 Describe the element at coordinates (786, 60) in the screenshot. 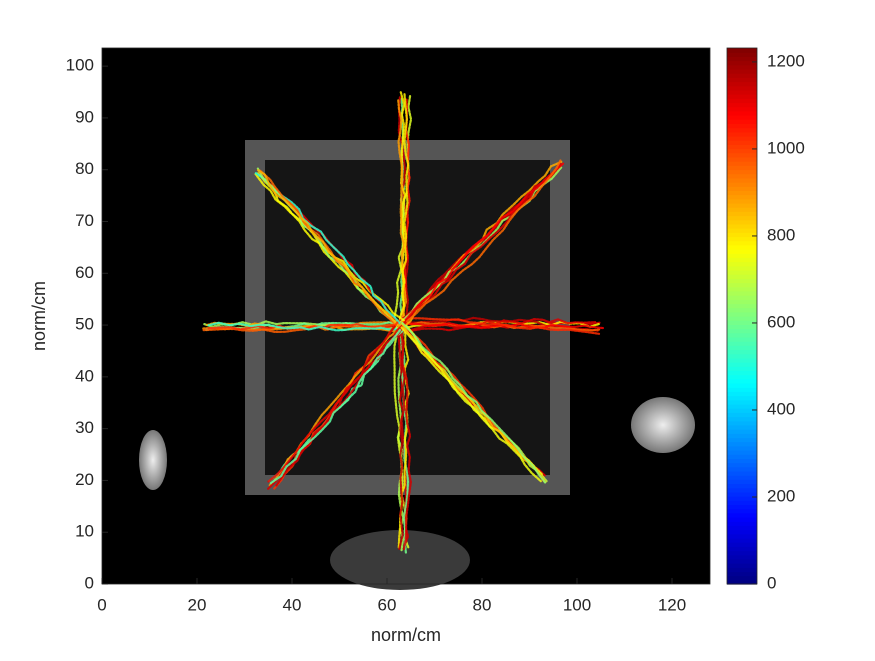

I see `colorbar-tick-label: 1200` at that location.